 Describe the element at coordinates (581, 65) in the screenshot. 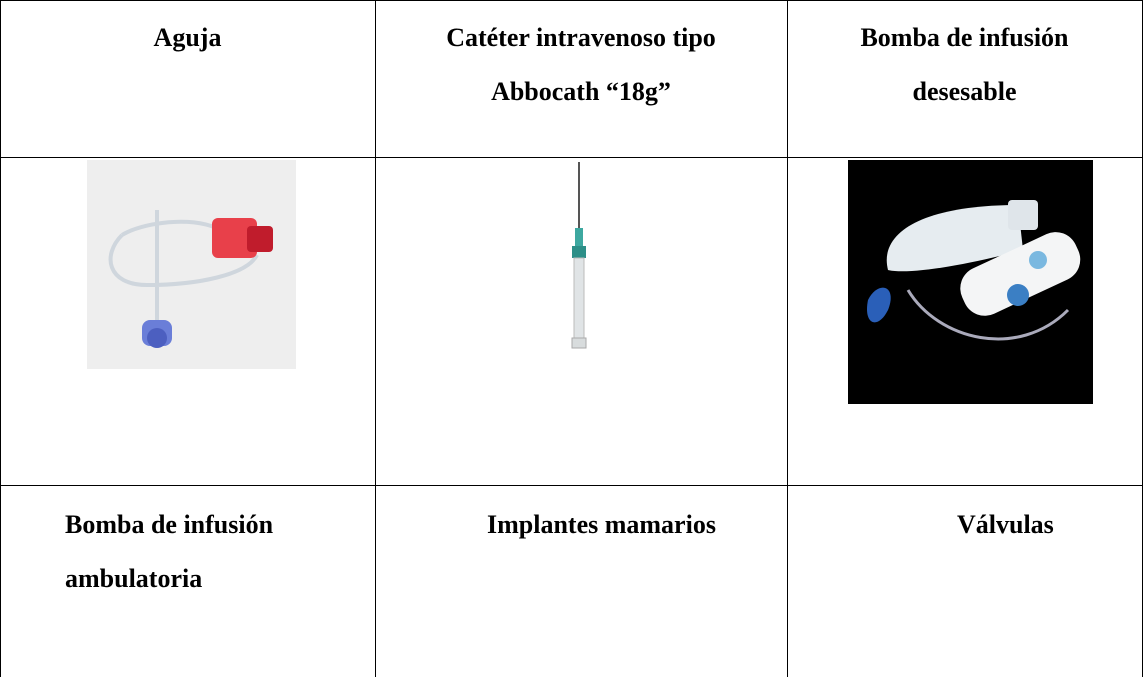

I see `header-cell: Catéter intravenoso tipo Abbocath “18g”` at that location.